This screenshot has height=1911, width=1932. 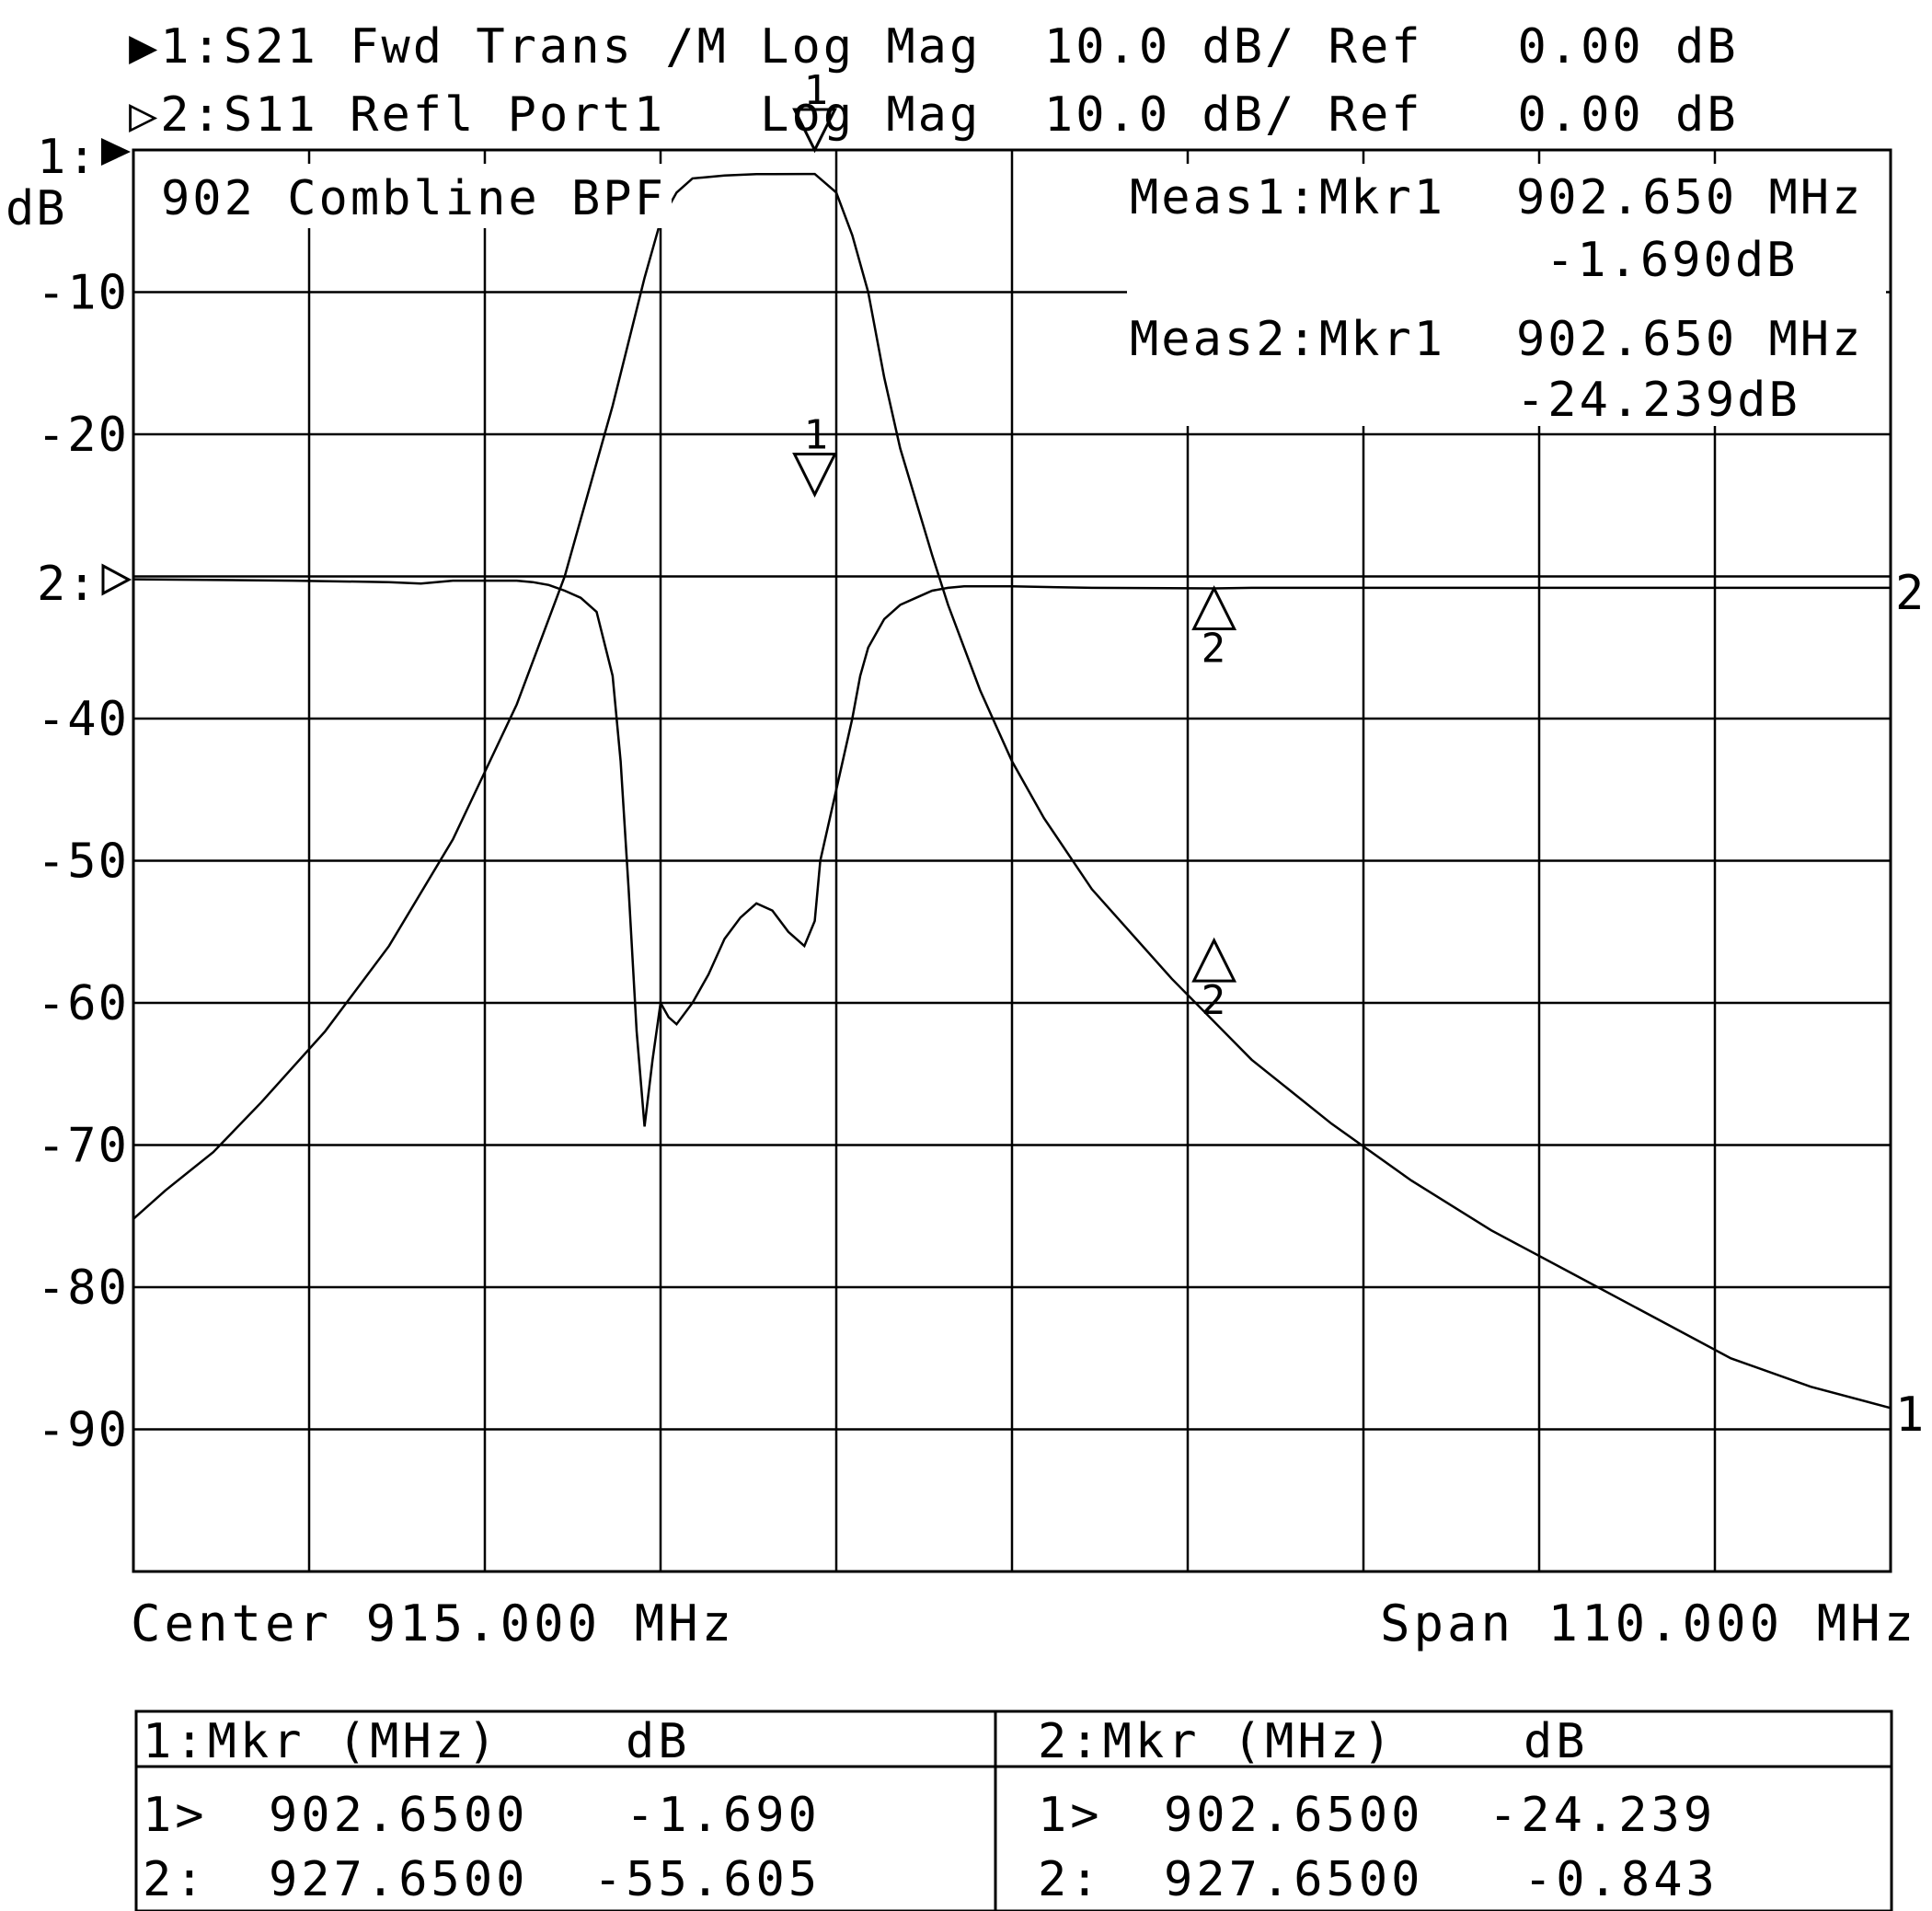 I want to click on trace1-marker2-icon, so click(x=1214, y=960).